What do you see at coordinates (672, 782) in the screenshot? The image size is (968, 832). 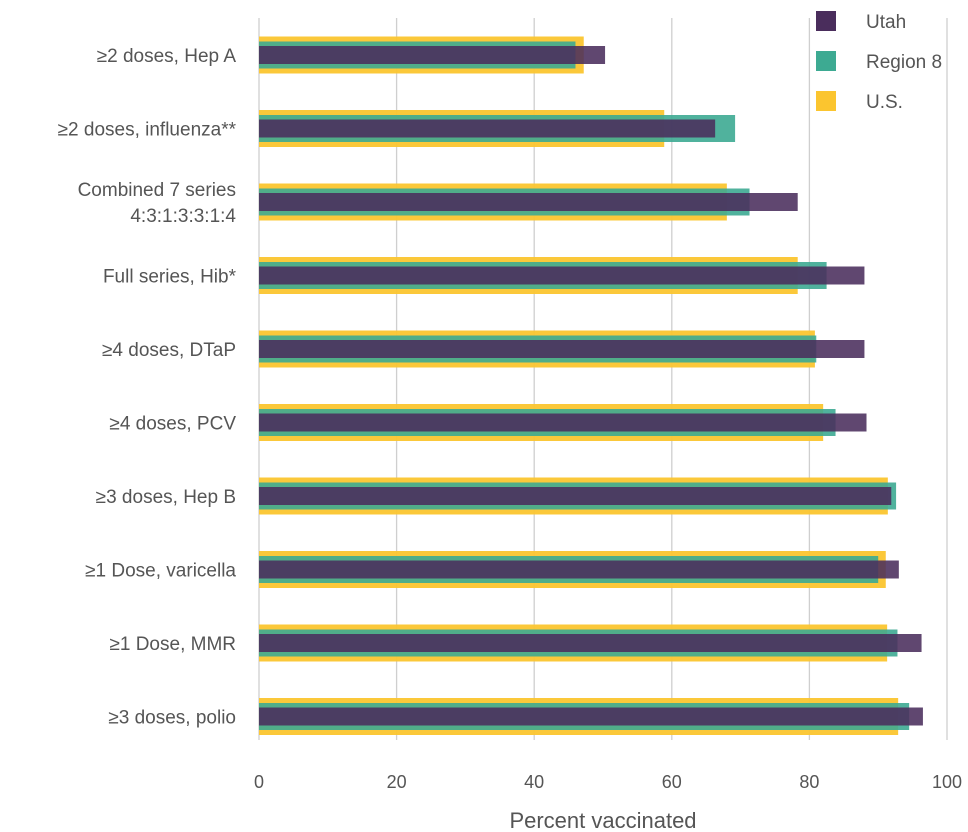 I see `x-tick-label-60: 60` at bounding box center [672, 782].